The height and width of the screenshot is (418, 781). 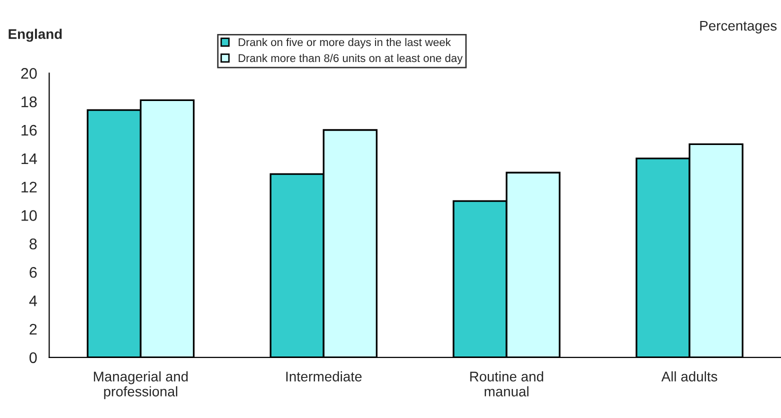 What do you see at coordinates (29, 130) in the screenshot?
I see `y-tick-label: 16` at bounding box center [29, 130].